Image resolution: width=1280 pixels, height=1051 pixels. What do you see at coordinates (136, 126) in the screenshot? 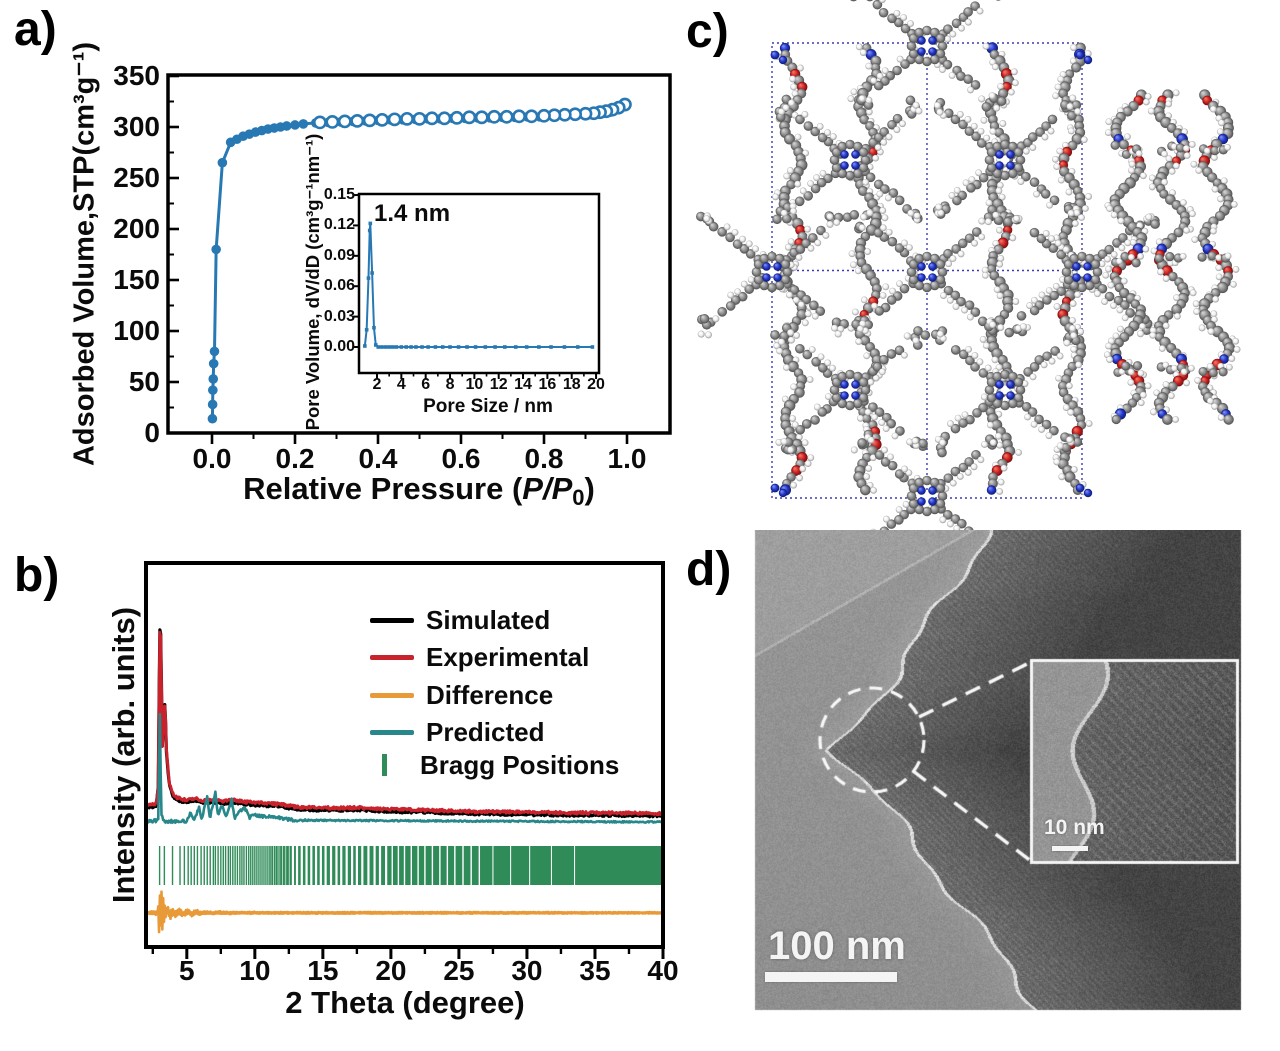
I see `a-y-tick-label: 300` at bounding box center [136, 126].